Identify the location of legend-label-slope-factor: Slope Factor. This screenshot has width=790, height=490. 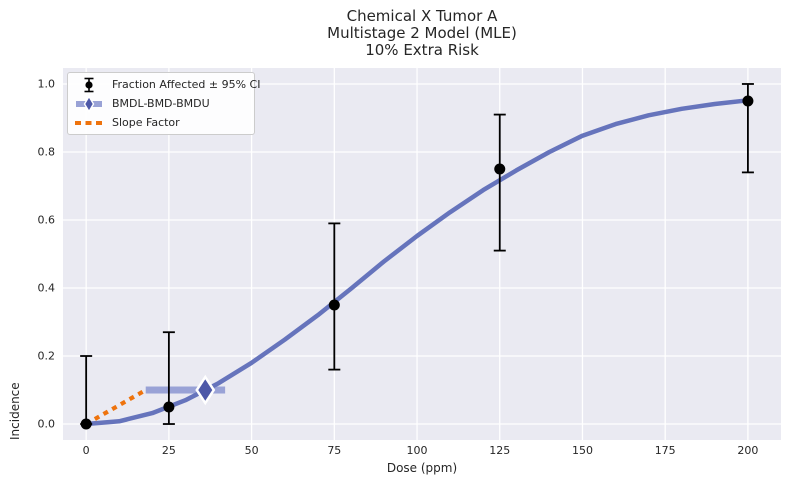
(146, 122).